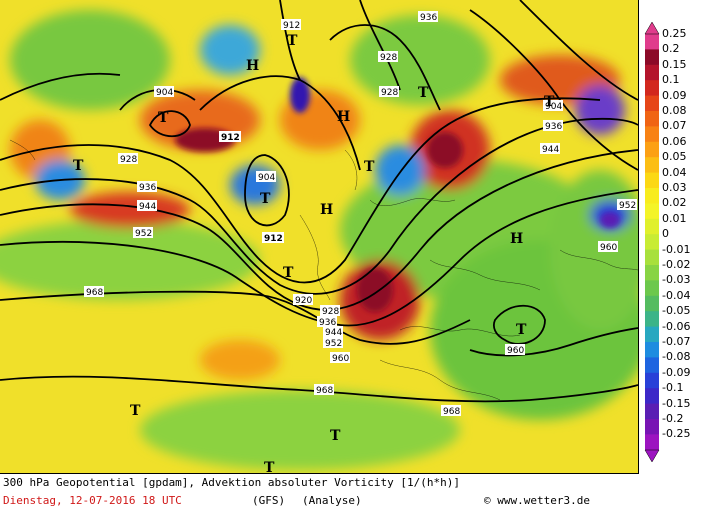  I want to click on legend-label: -0.02, so click(676, 264).